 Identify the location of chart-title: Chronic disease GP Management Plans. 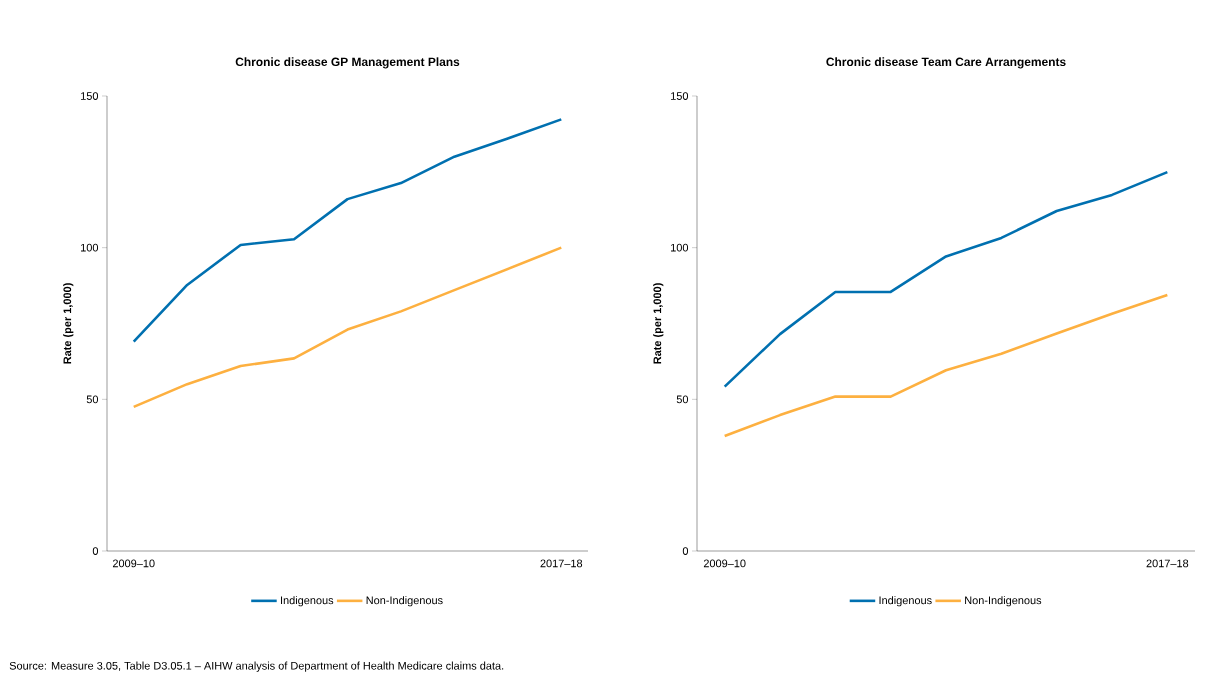
(347, 63).